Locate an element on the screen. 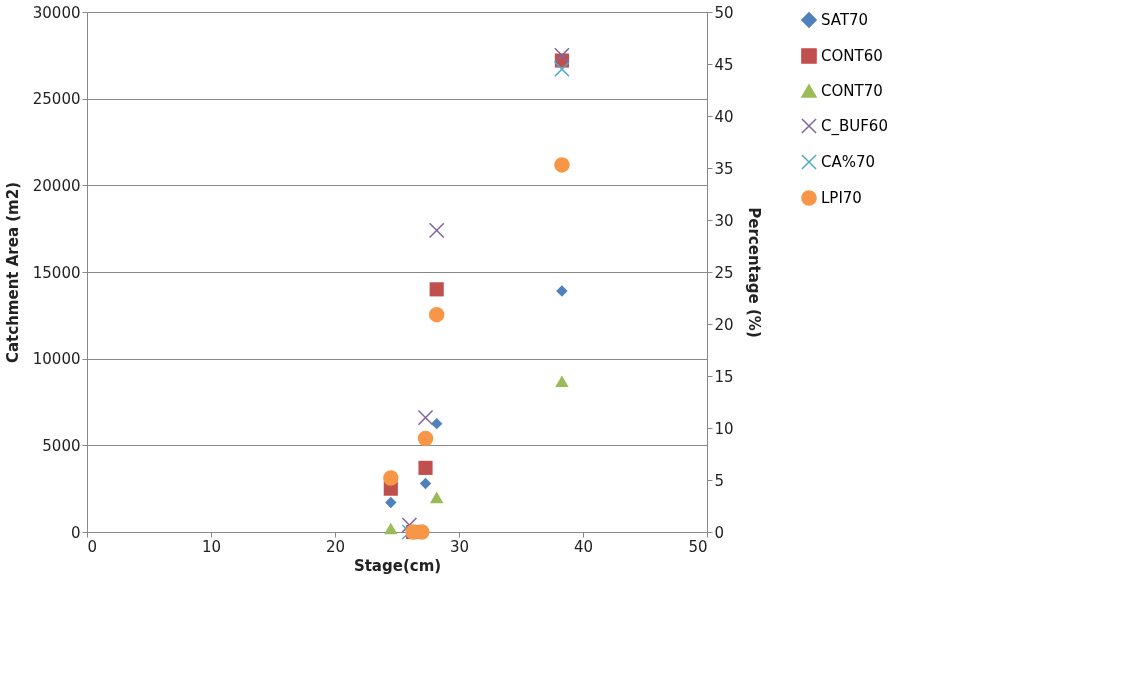 Image resolution: width=1121 pixels, height=694 pixels. y-tick-label: 10000 is located at coordinates (56, 359).